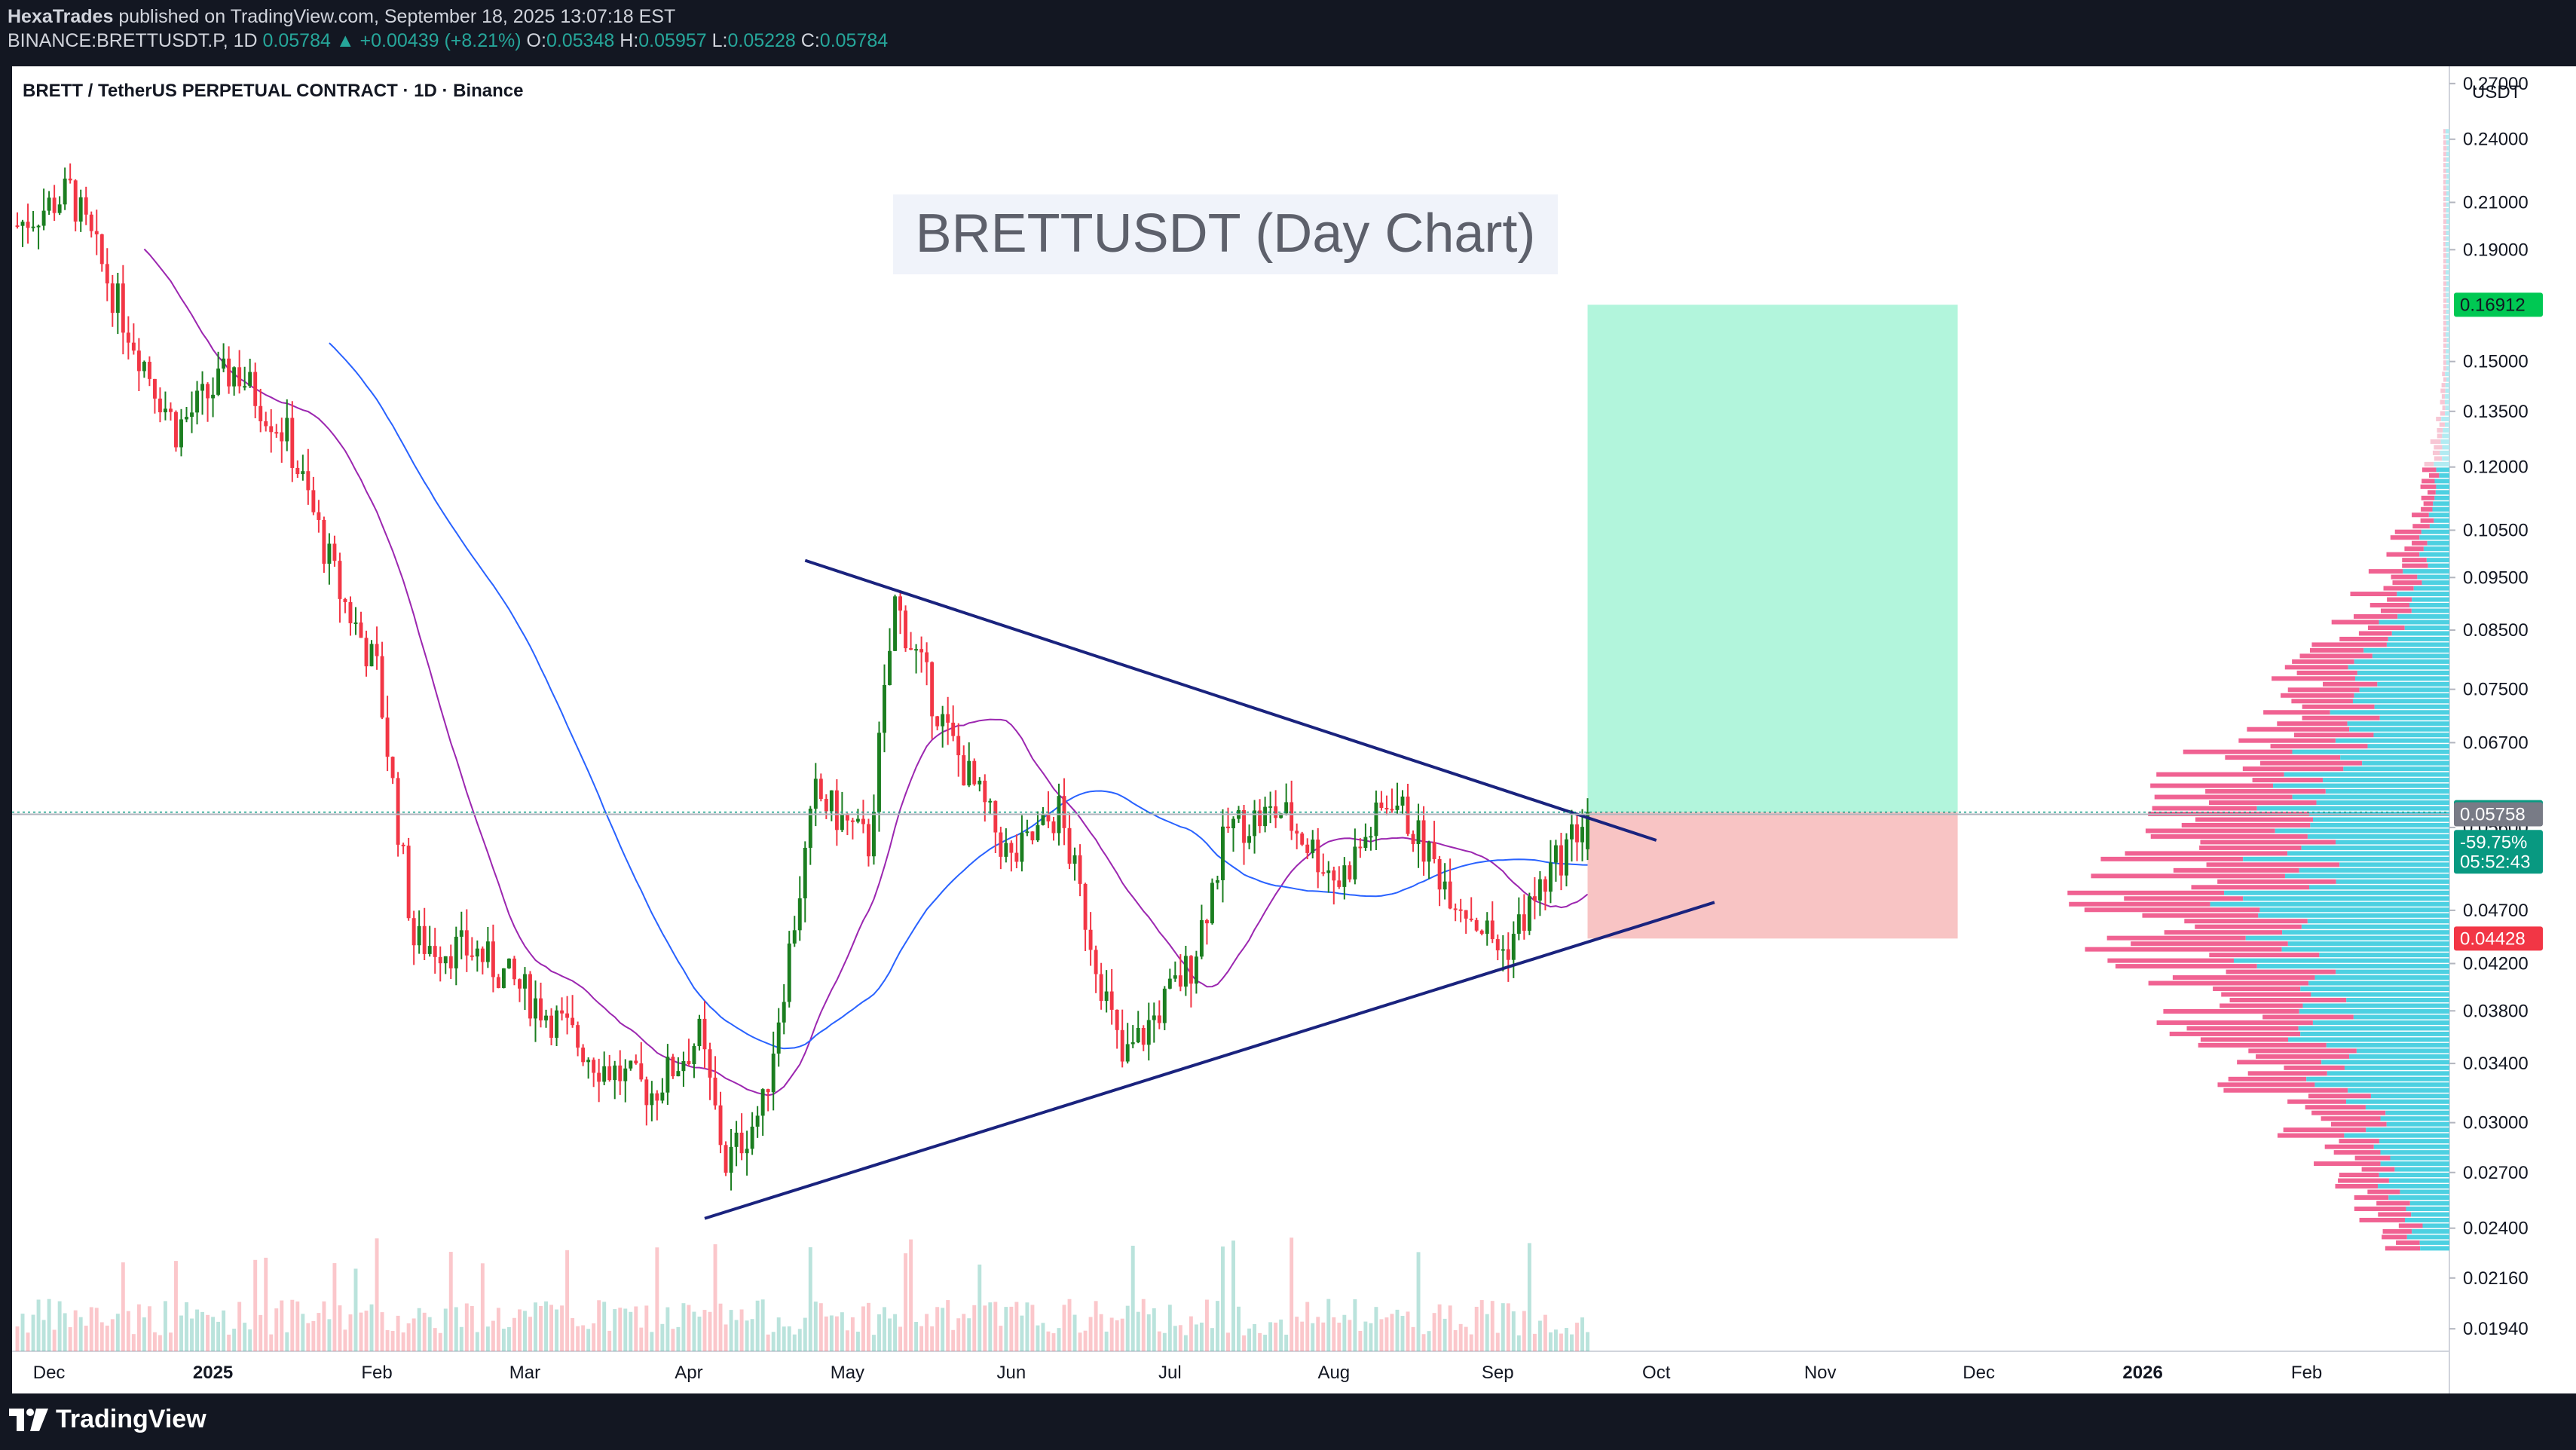 This screenshot has height=1450, width=2576. I want to click on price-tick-label: 0.13500, so click(2496, 412).